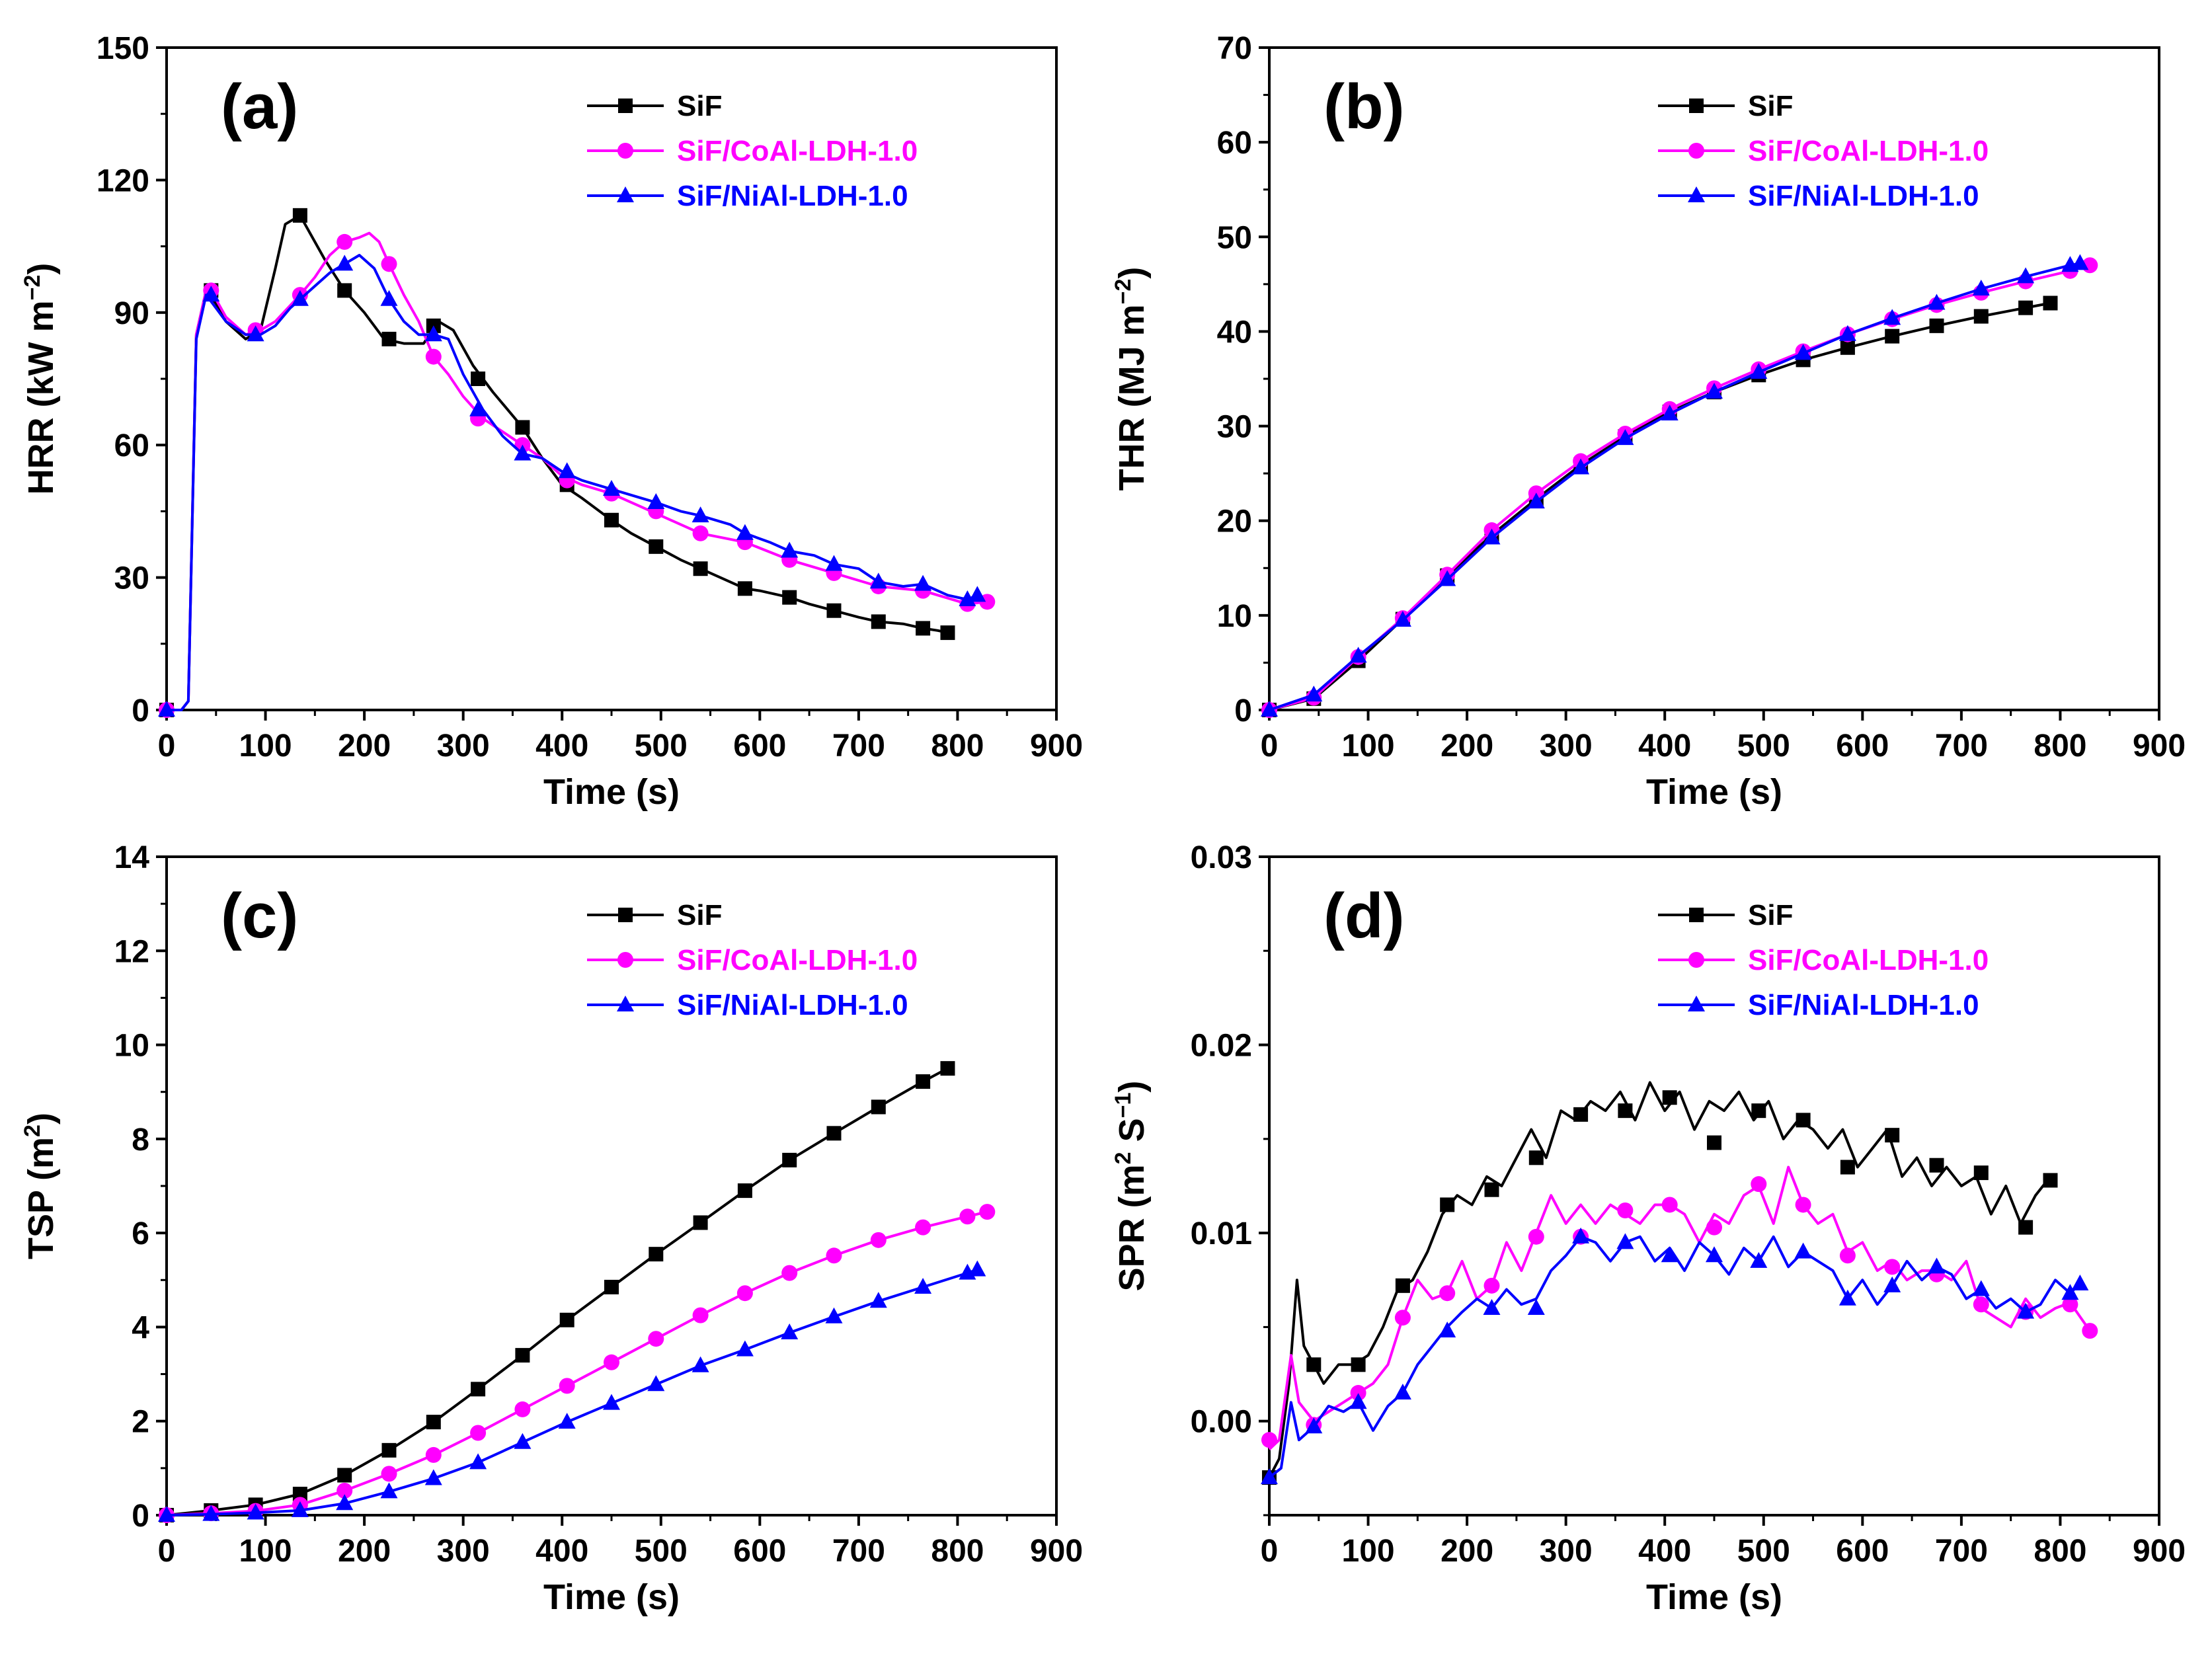 This screenshot has width=2212, height=1654. What do you see at coordinates (41, 1198) in the screenshot?
I see `y-axis-title-part: TSP (m` at bounding box center [41, 1198].